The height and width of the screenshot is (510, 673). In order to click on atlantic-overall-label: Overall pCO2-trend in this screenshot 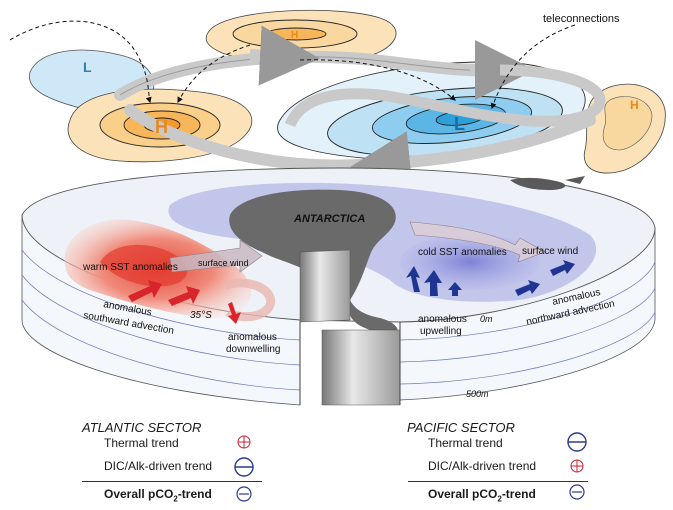, I will do `click(158, 495)`.